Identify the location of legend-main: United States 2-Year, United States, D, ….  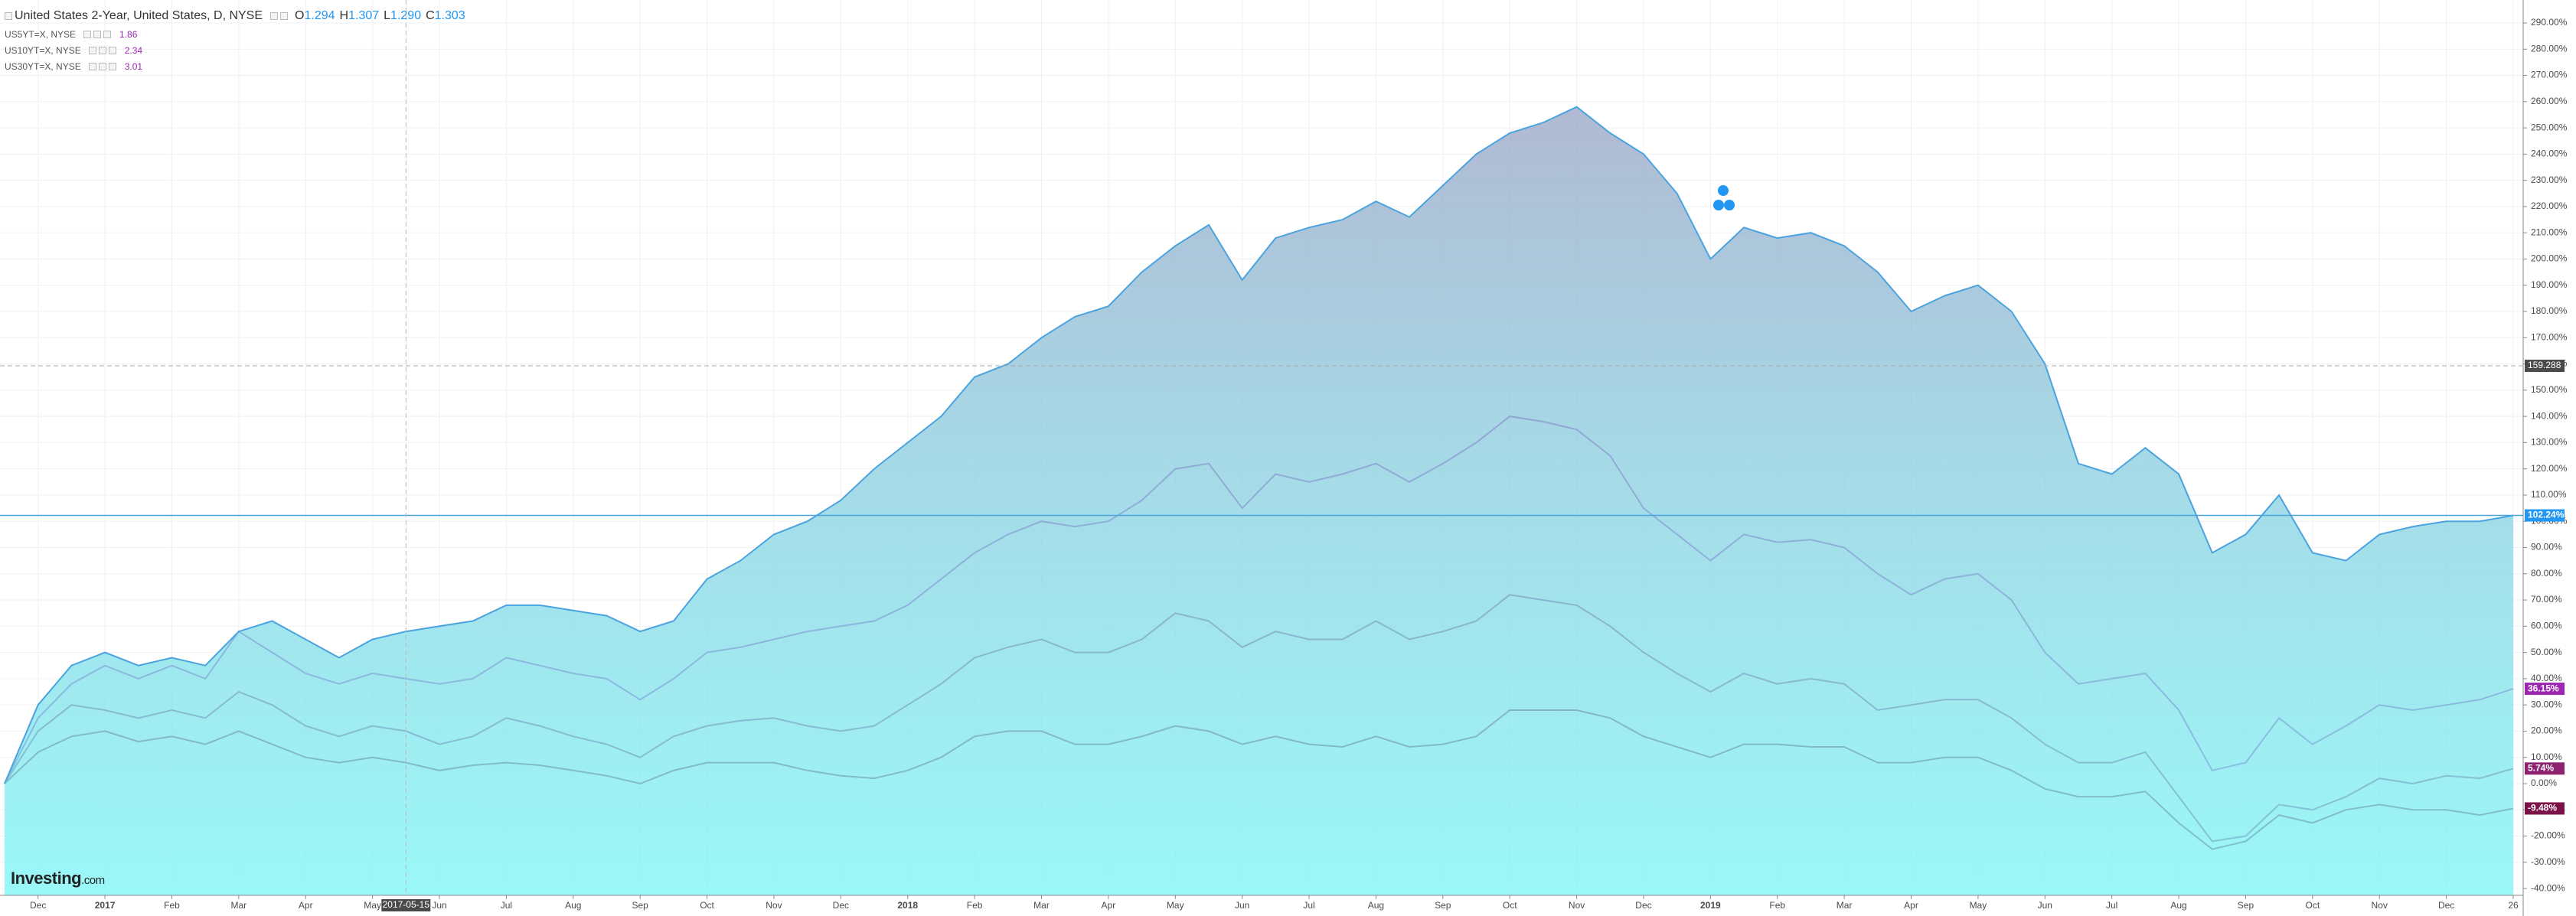
(235, 16).